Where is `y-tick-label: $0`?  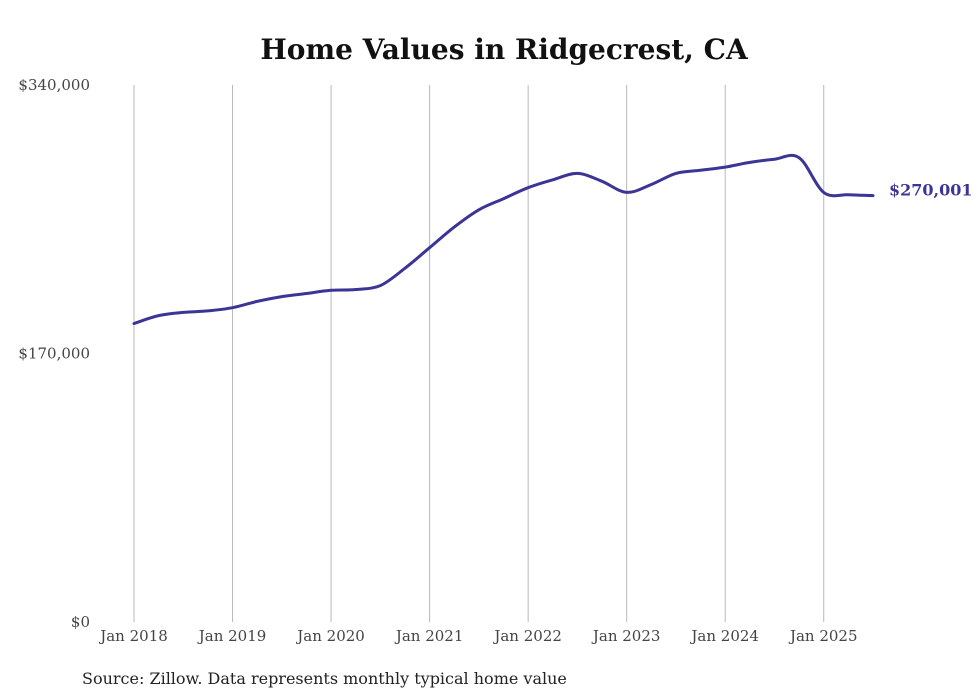 y-tick-label: $0 is located at coordinates (80, 622).